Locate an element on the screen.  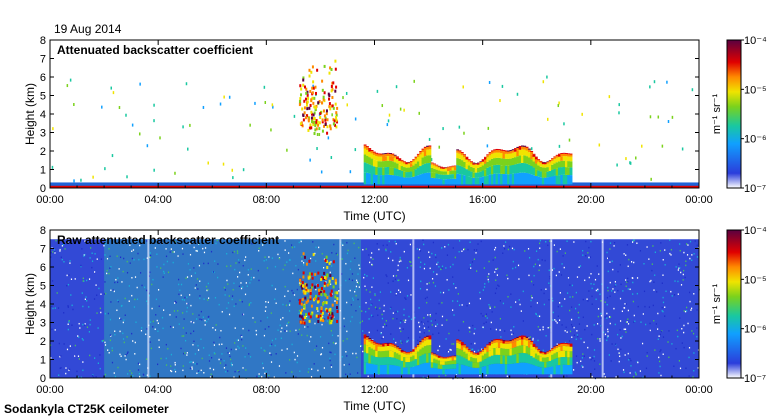
x-tick-label: 08:00 is located at coordinates (267, 200).